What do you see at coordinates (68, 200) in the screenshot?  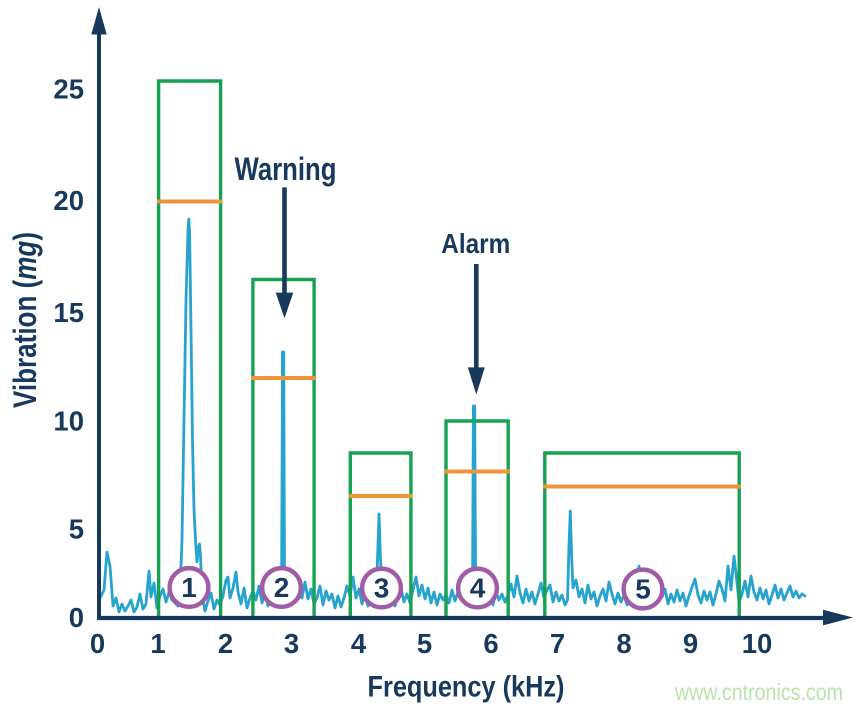 I see `svg-text: 20` at bounding box center [68, 200].